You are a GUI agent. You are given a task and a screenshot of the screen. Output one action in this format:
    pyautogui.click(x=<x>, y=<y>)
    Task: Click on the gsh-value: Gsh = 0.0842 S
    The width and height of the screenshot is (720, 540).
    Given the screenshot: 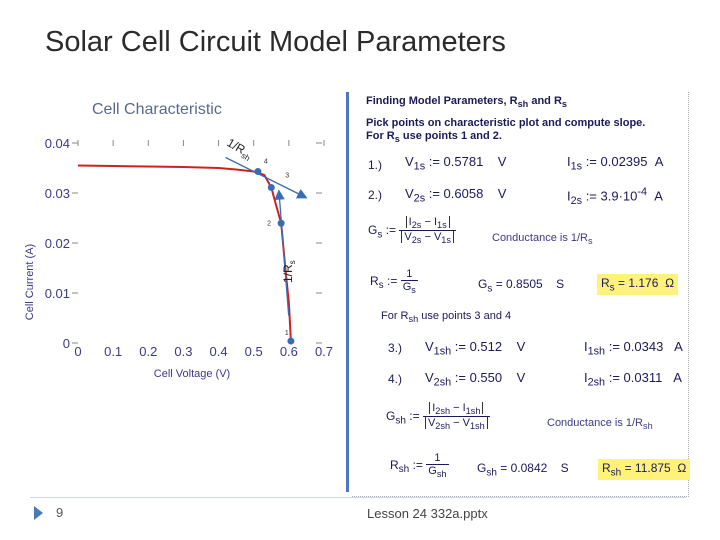 What is the action you would take?
    pyautogui.click(x=523, y=470)
    